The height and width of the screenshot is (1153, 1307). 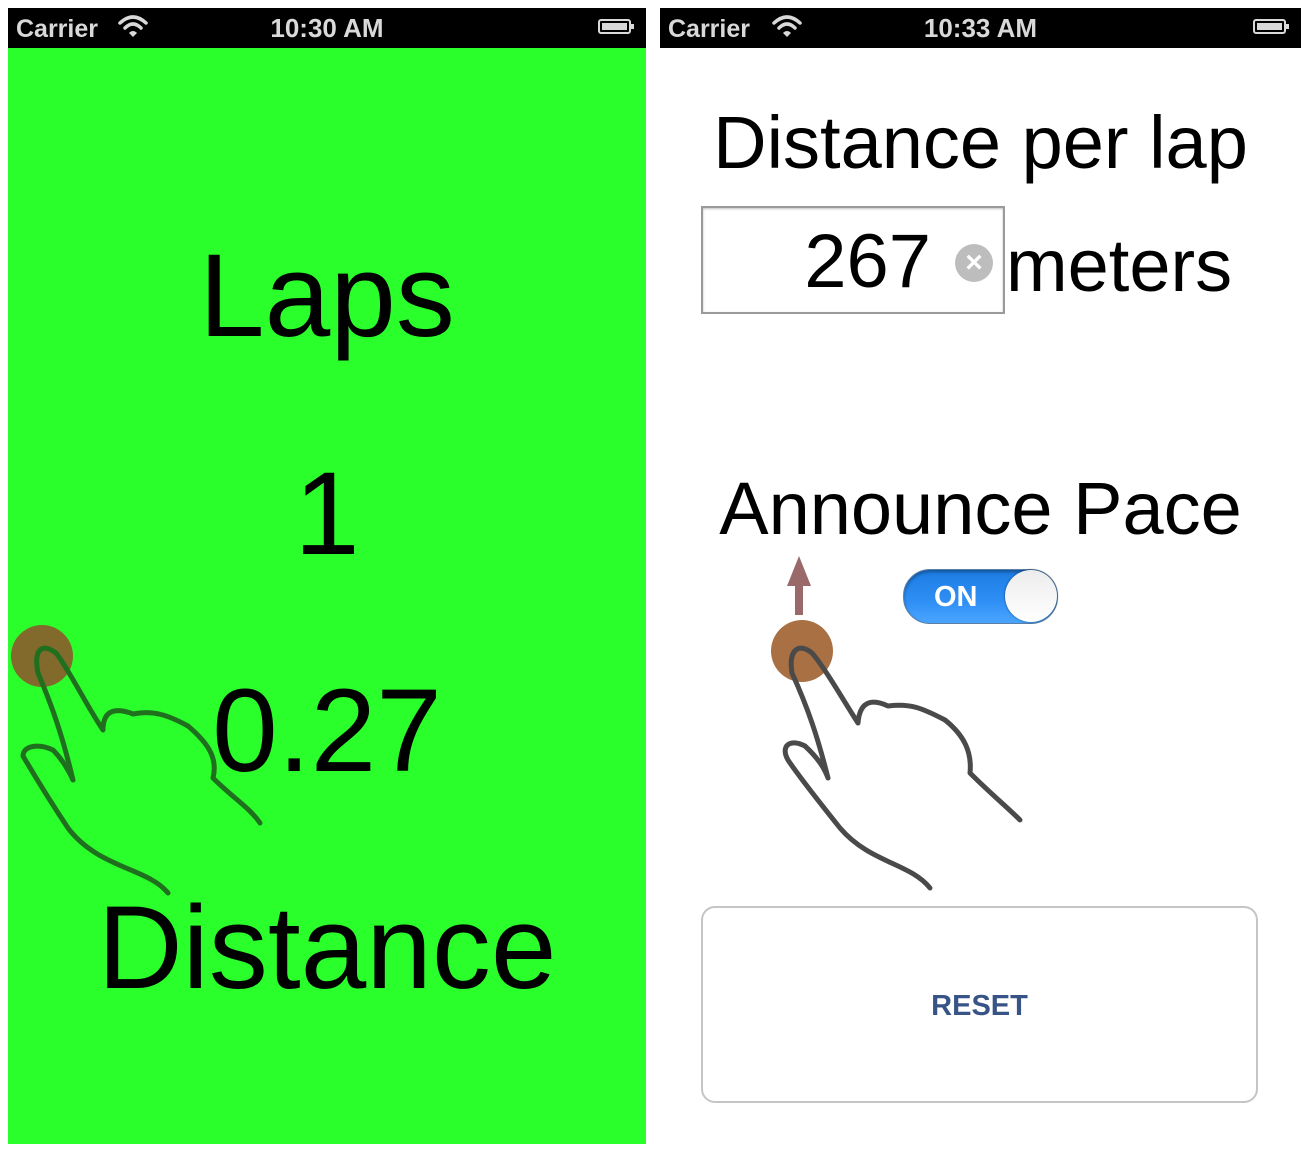 What do you see at coordinates (867, 261) in the screenshot?
I see `distance-input-value: 267` at bounding box center [867, 261].